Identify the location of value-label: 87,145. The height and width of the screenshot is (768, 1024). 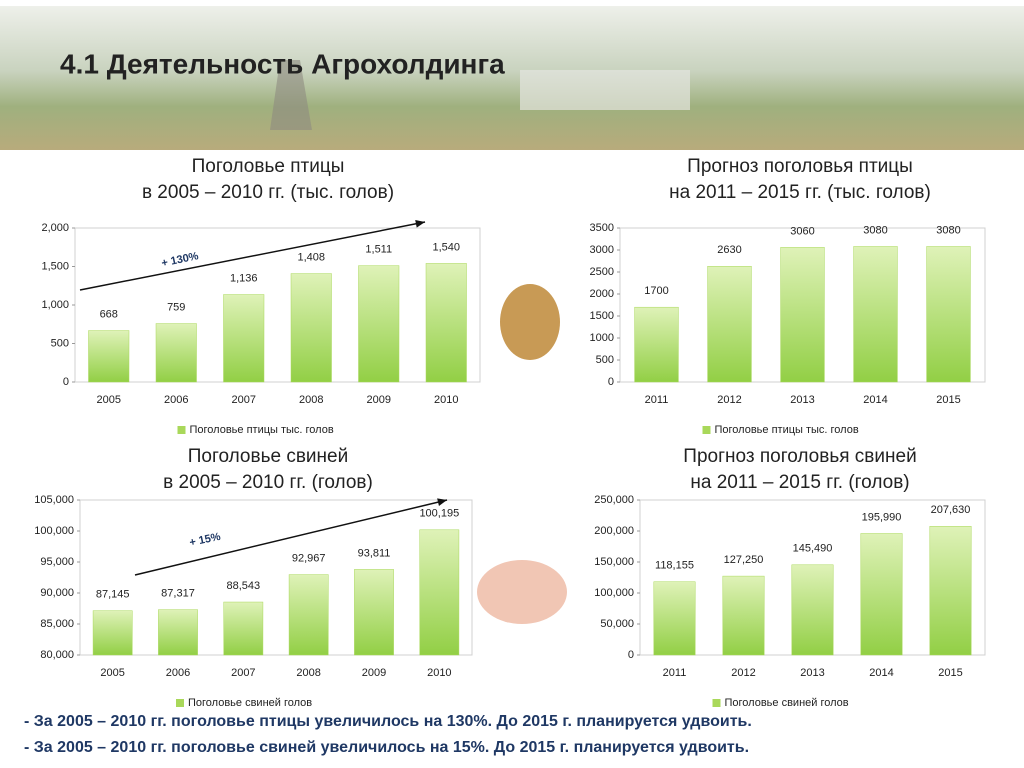
(113, 595).